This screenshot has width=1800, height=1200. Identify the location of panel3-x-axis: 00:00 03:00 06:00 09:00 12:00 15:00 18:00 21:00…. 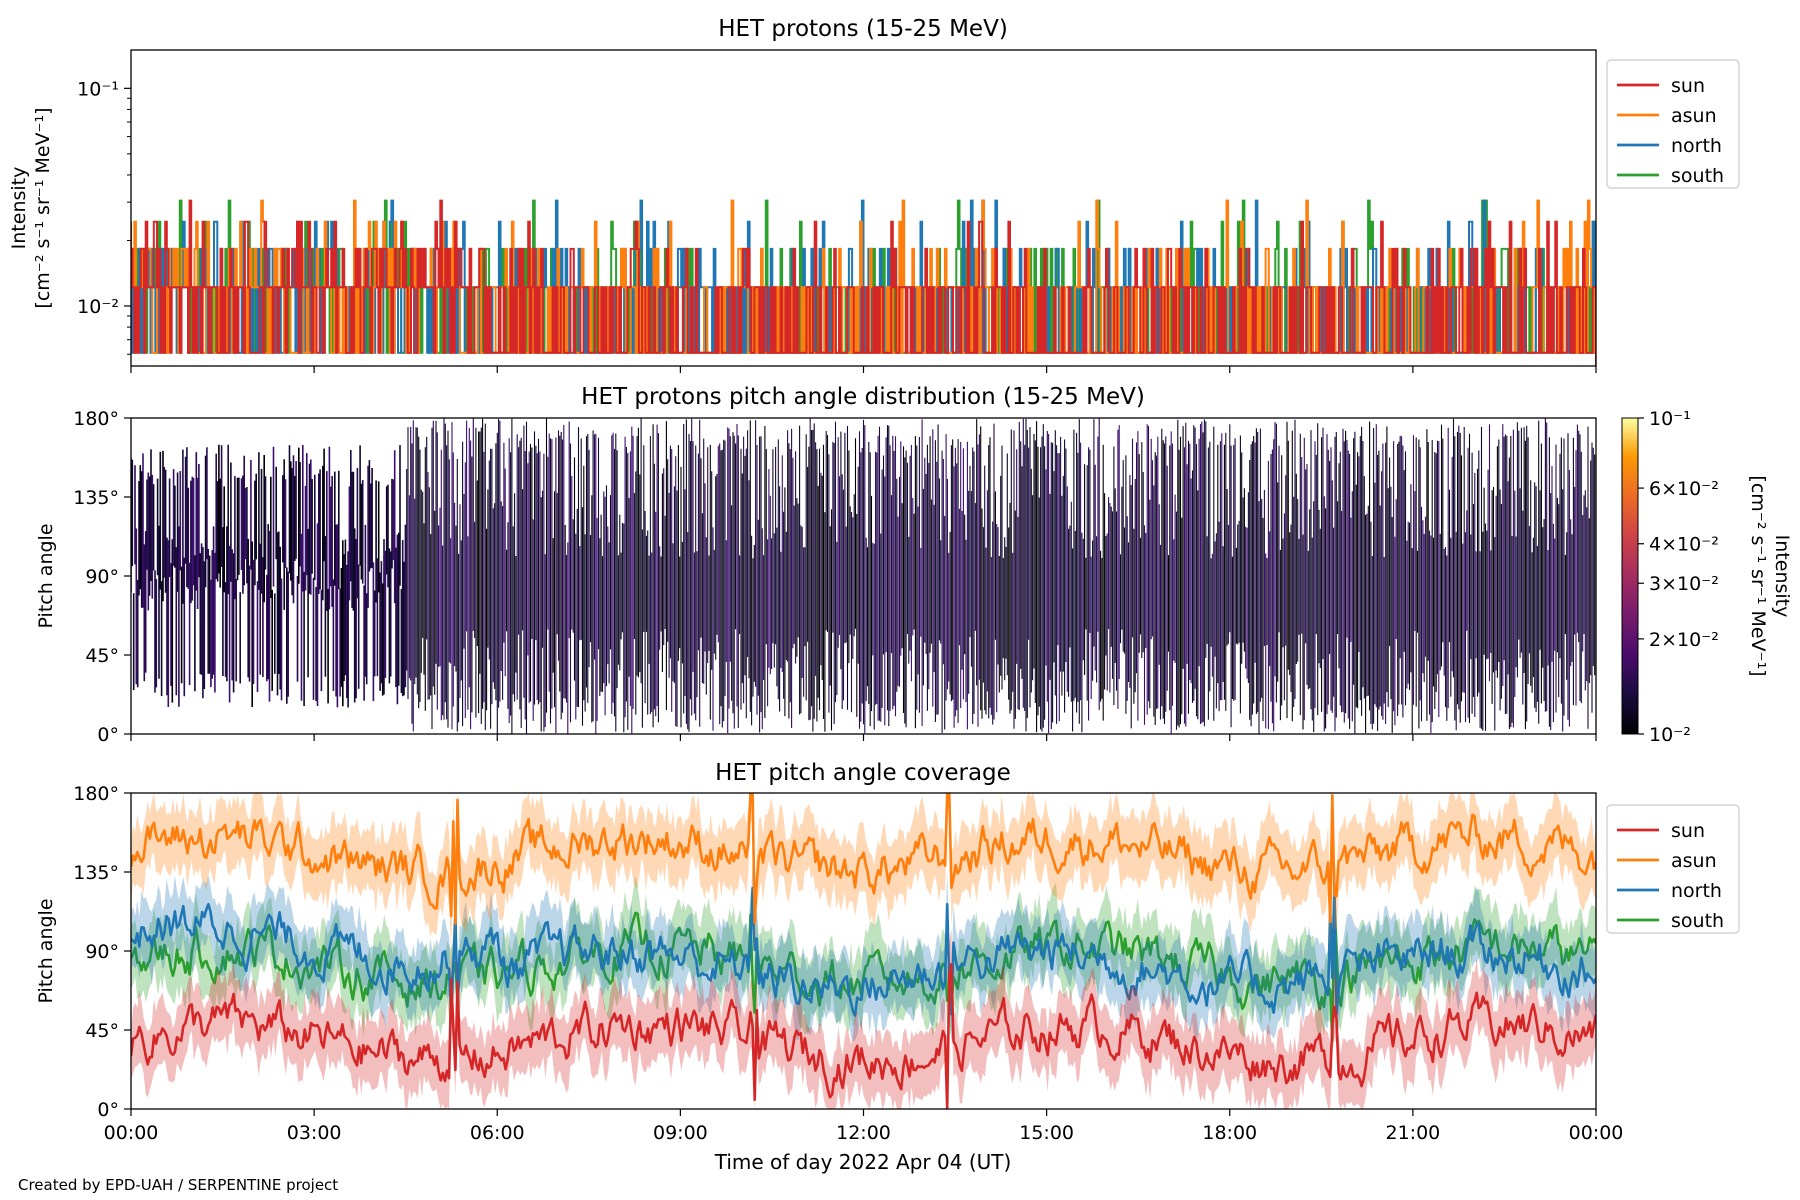
(864, 1126).